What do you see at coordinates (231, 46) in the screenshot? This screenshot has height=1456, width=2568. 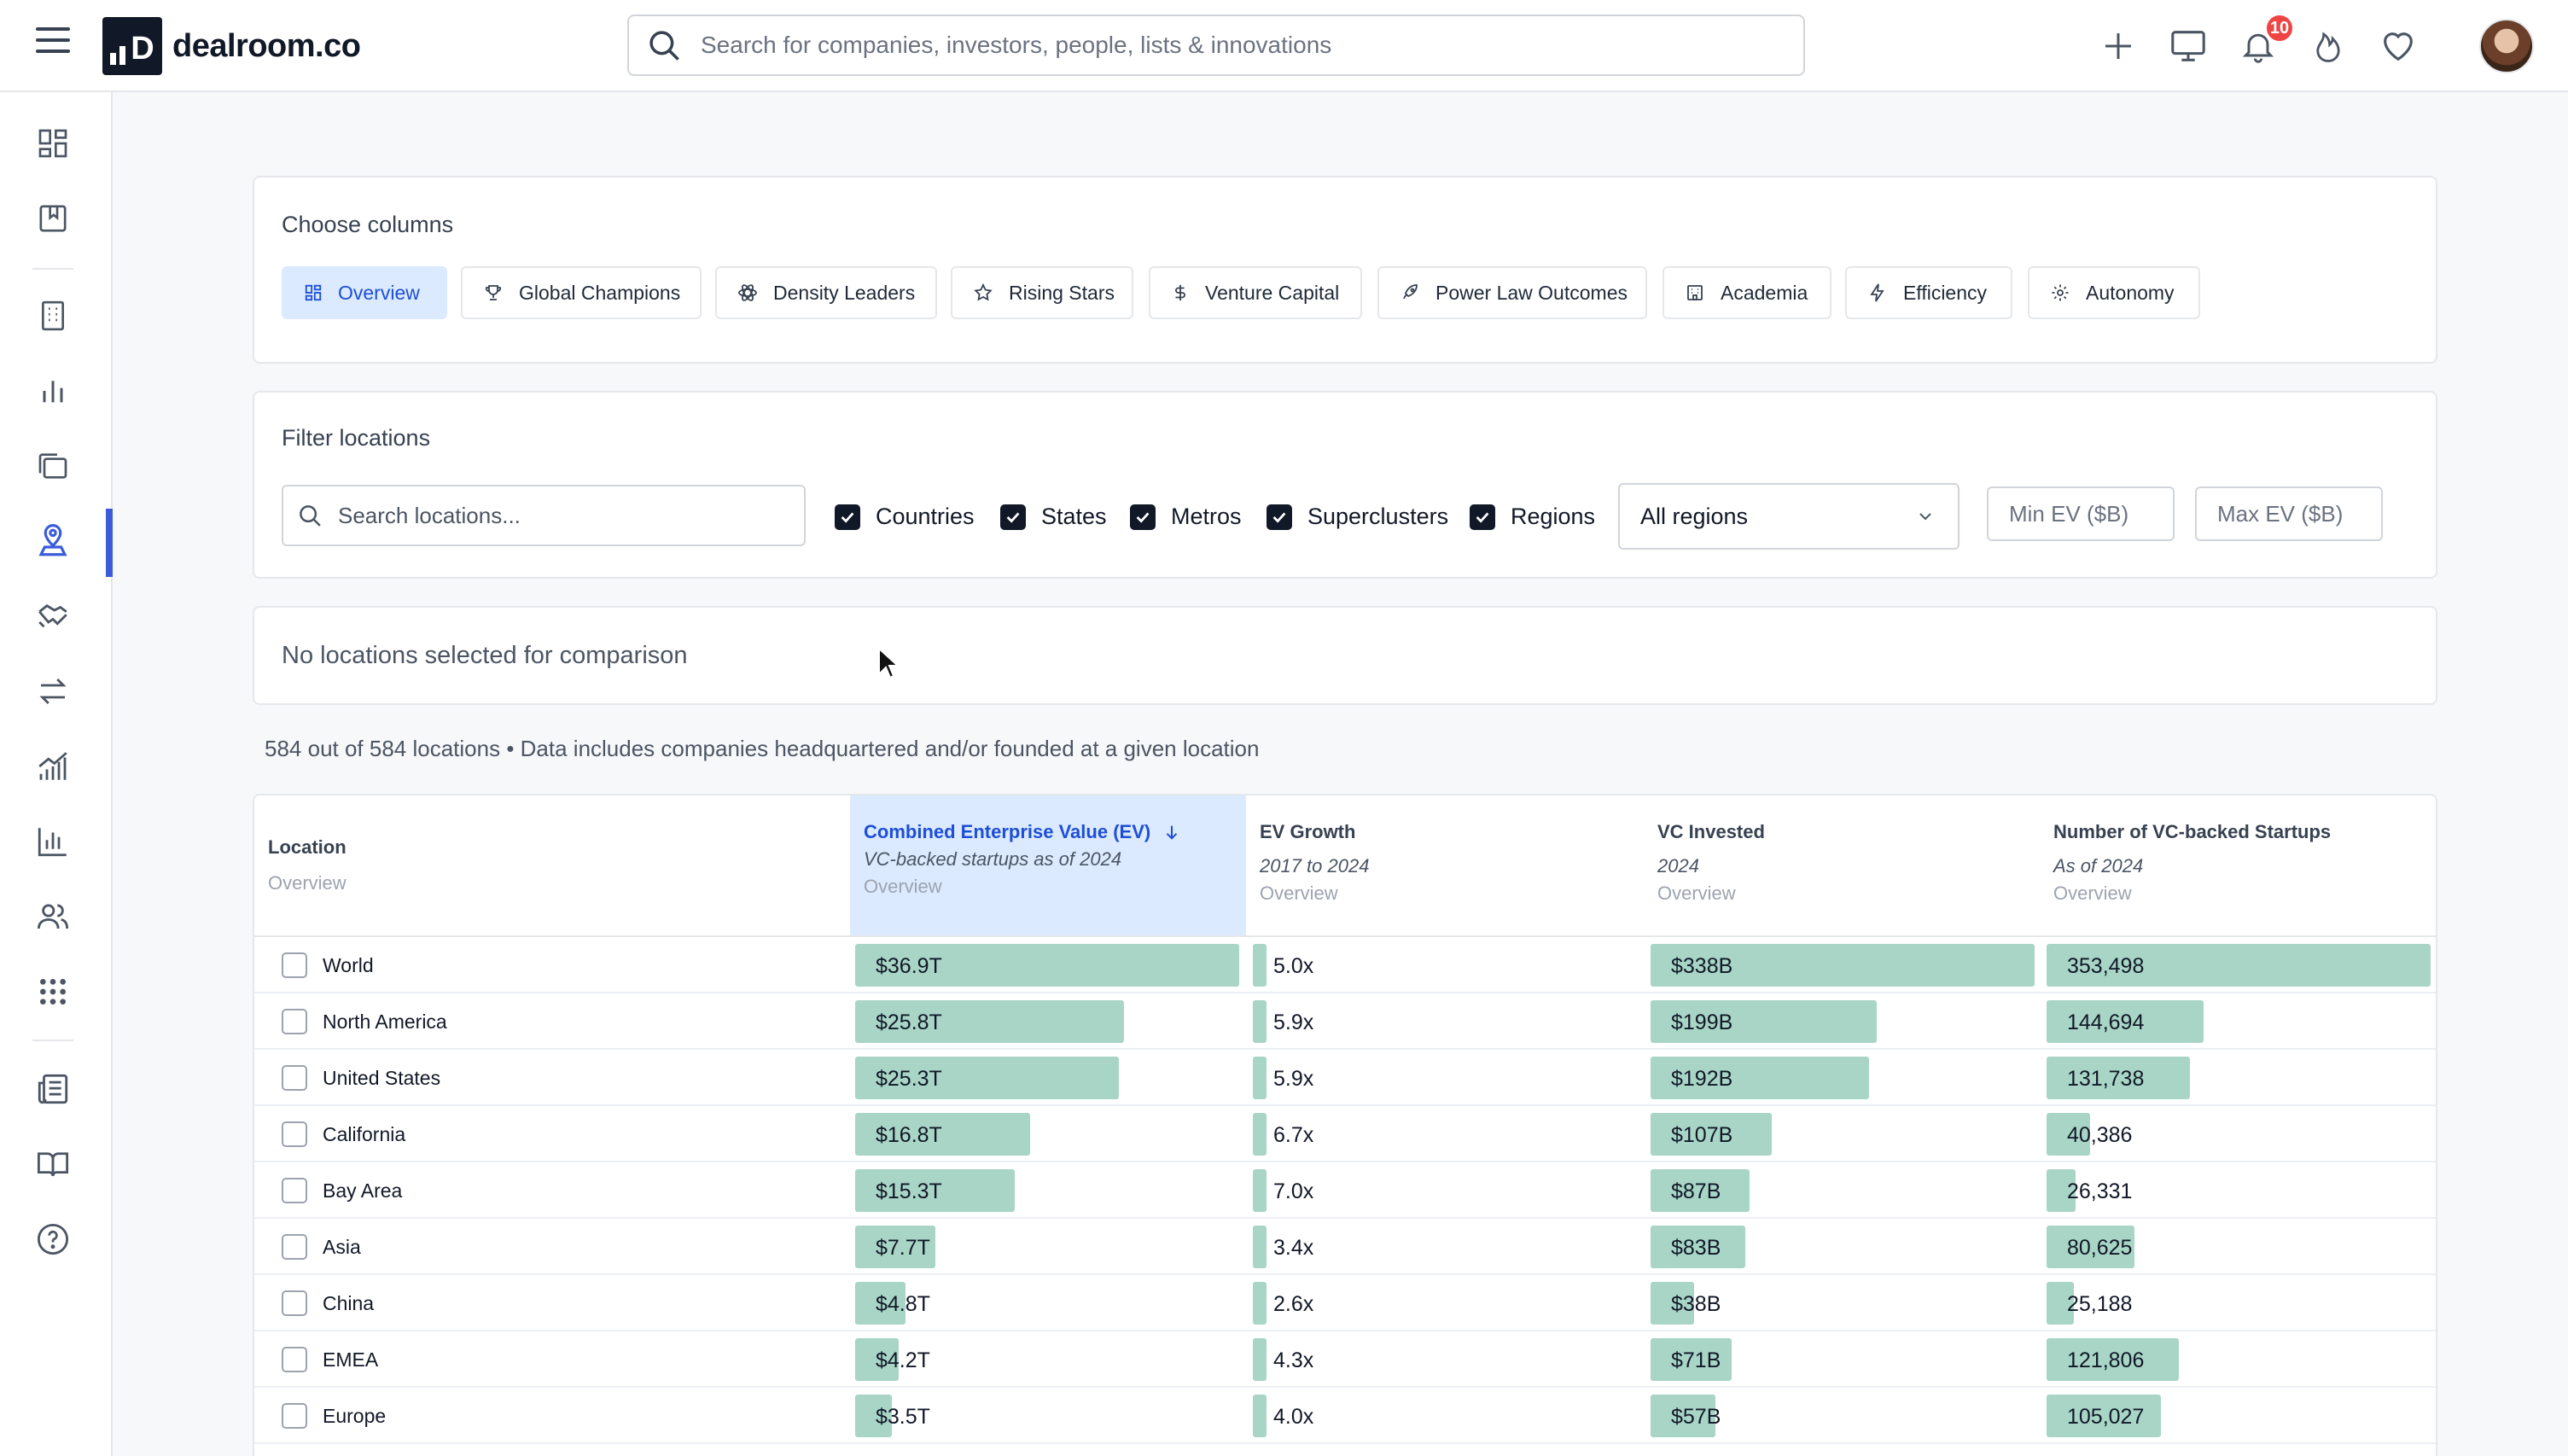 I see `logo: D dealroom.co` at bounding box center [231, 46].